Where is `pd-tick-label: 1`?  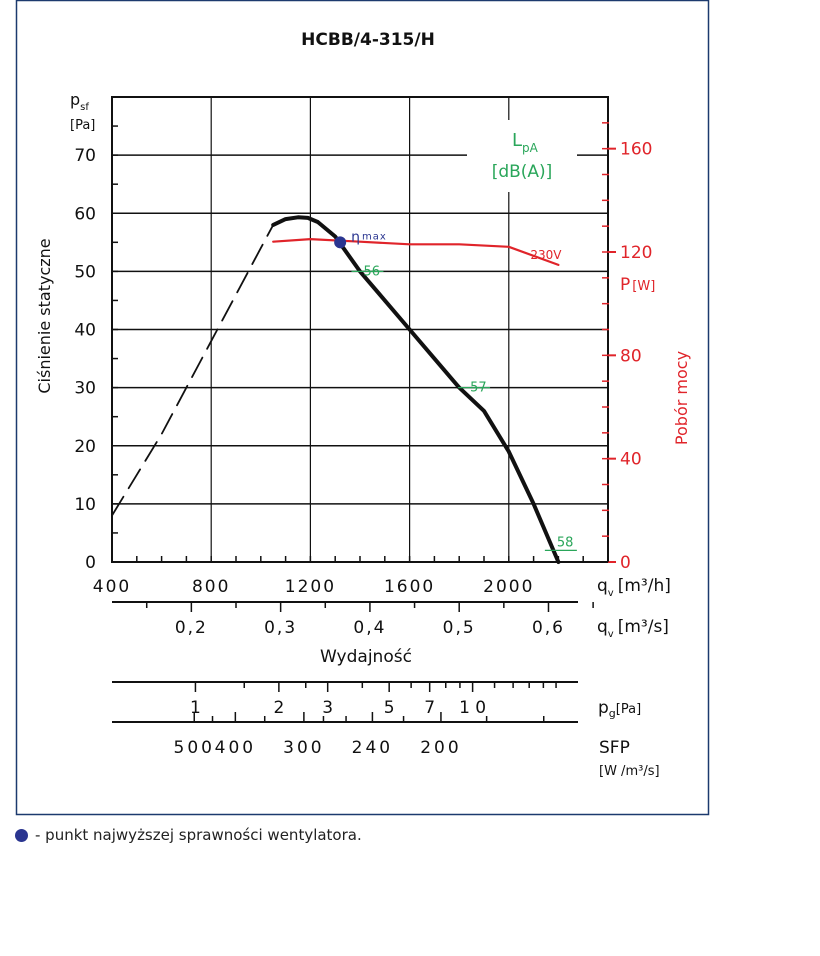 pd-tick-label: 1 is located at coordinates (195, 708).